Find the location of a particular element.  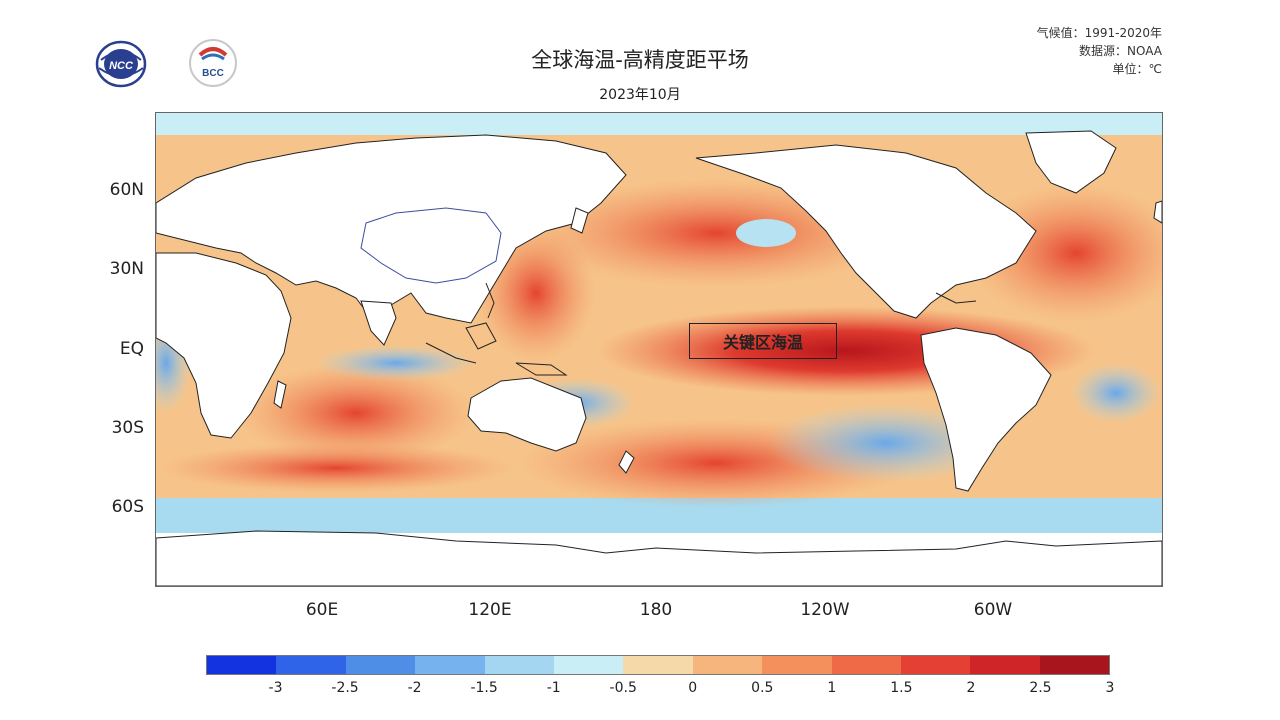

colorbar-tick-label: -1 is located at coordinates (553, 688).